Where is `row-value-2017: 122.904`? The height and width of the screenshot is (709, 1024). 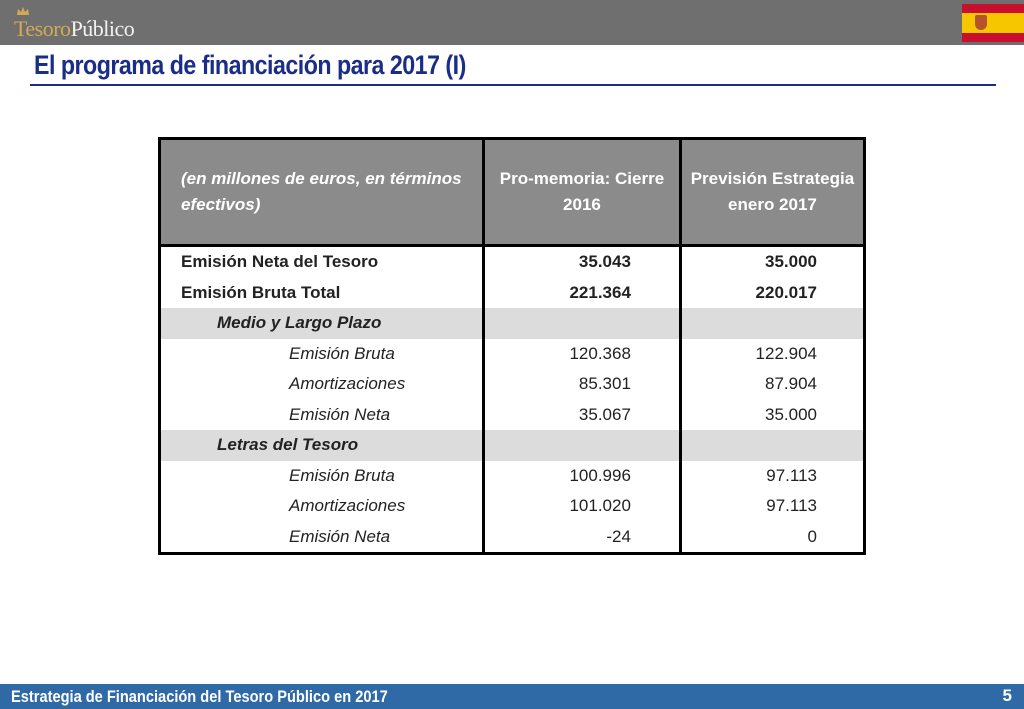
row-value-2017: 122.904 is located at coordinates (786, 353).